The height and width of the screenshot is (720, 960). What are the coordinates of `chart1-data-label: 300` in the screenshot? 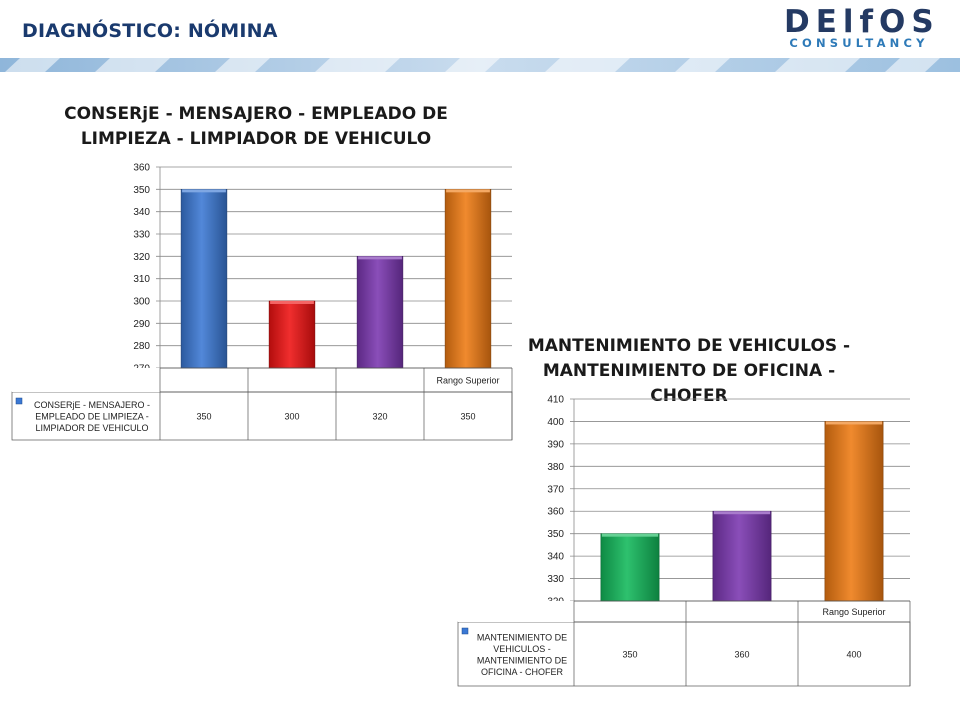 It's located at (291, 417).